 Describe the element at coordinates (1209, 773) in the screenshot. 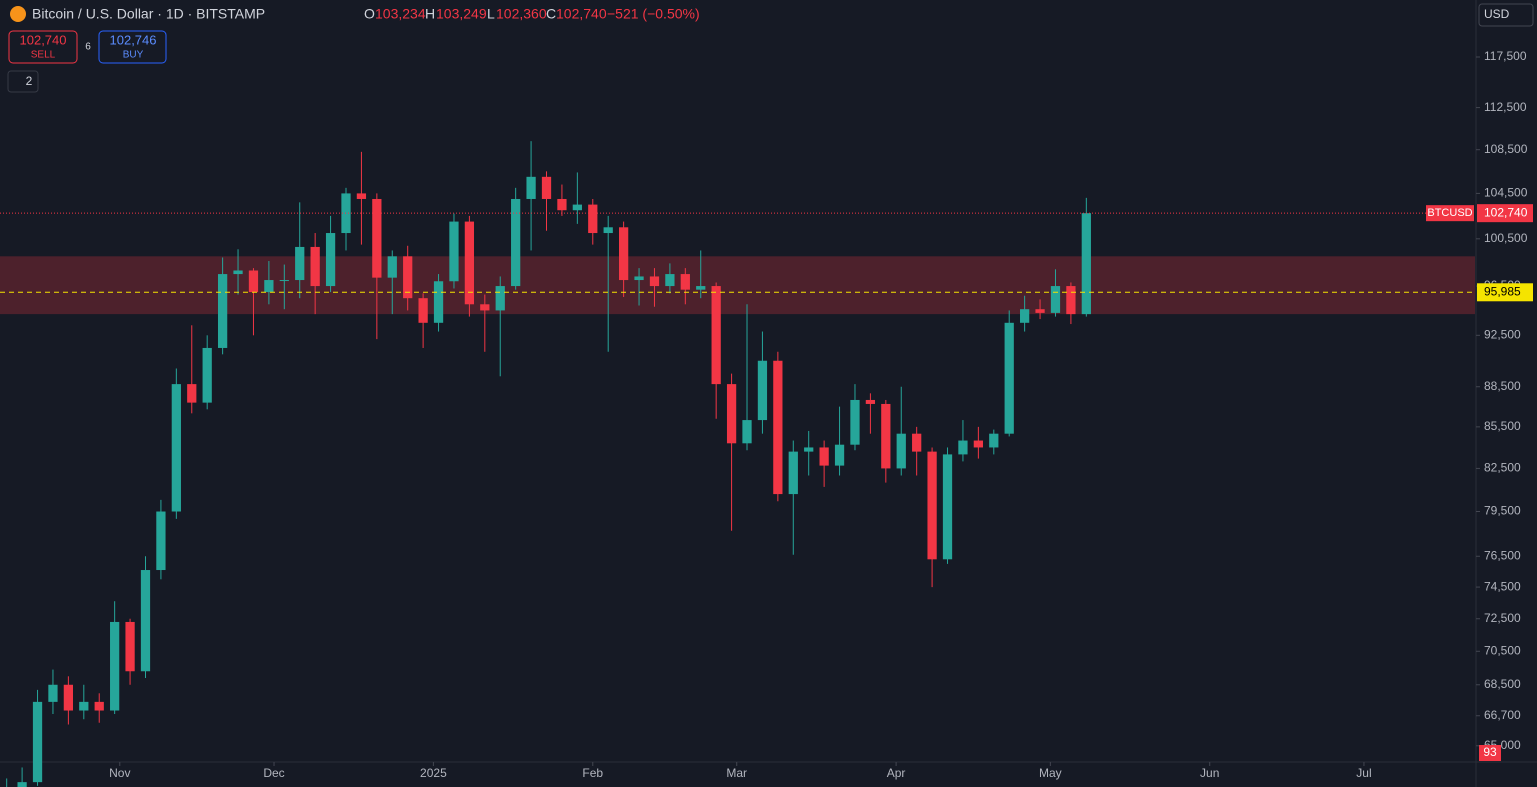

I see `x-tick-label: Jun` at that location.